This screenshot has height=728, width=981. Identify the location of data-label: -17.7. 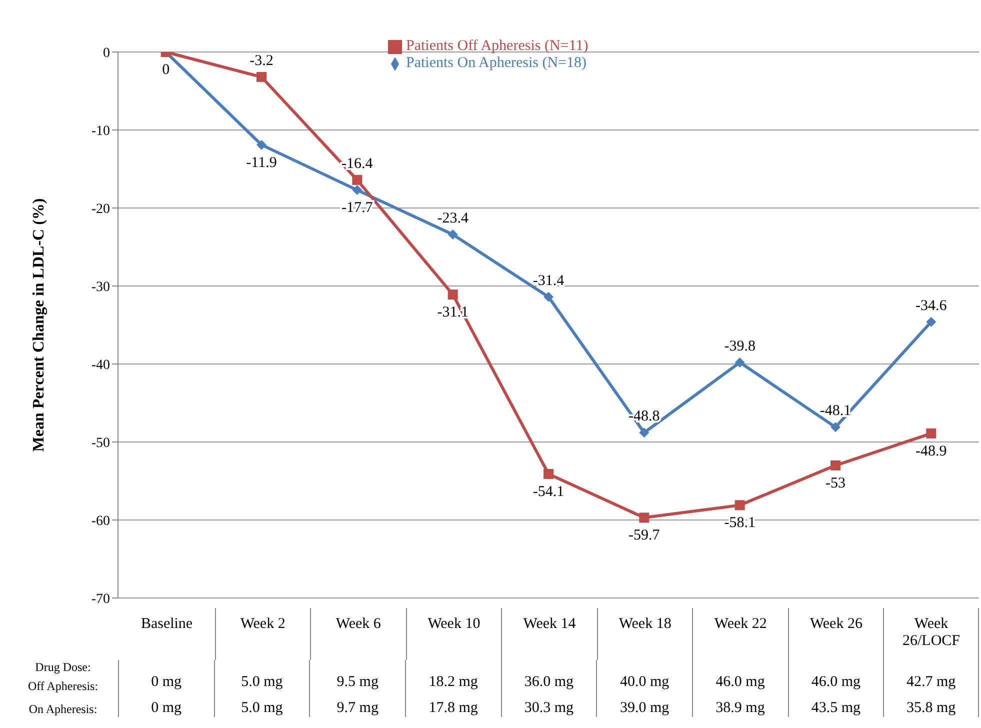
(358, 208).